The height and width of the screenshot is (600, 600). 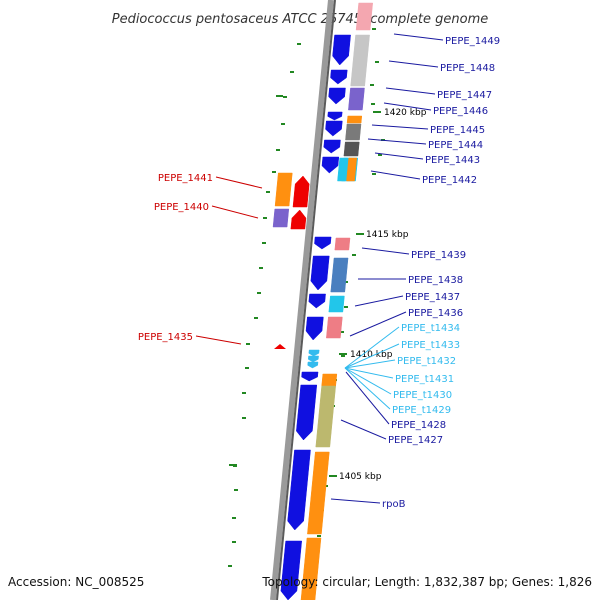 What do you see at coordinates (360, 477) in the screenshot?
I see `scale-label: 1405 kbp` at bounding box center [360, 477].